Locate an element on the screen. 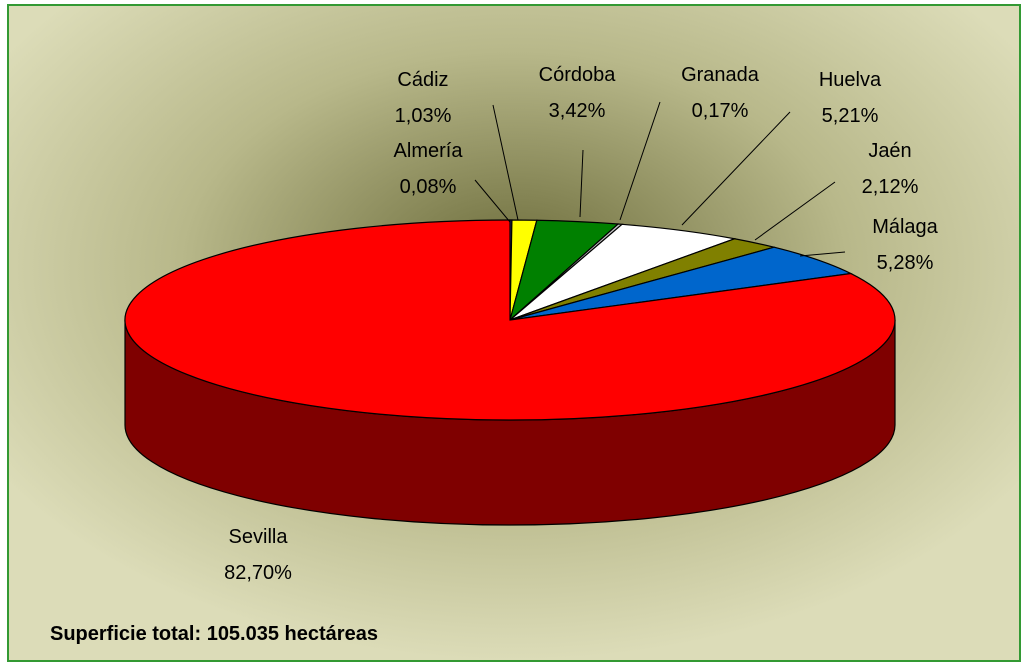  slice-label: Granada is located at coordinates (720, 75).